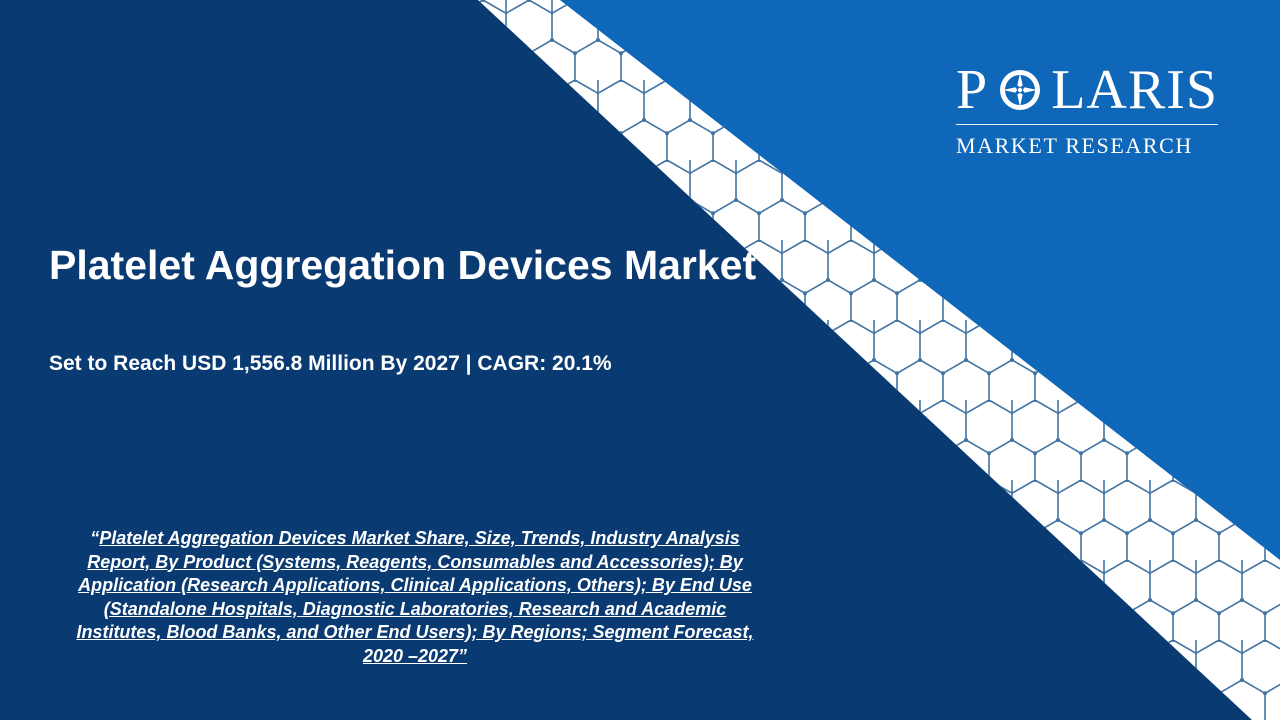 The width and height of the screenshot is (1280, 720). I want to click on logo-letters-laris: LARIS, so click(1134, 90).